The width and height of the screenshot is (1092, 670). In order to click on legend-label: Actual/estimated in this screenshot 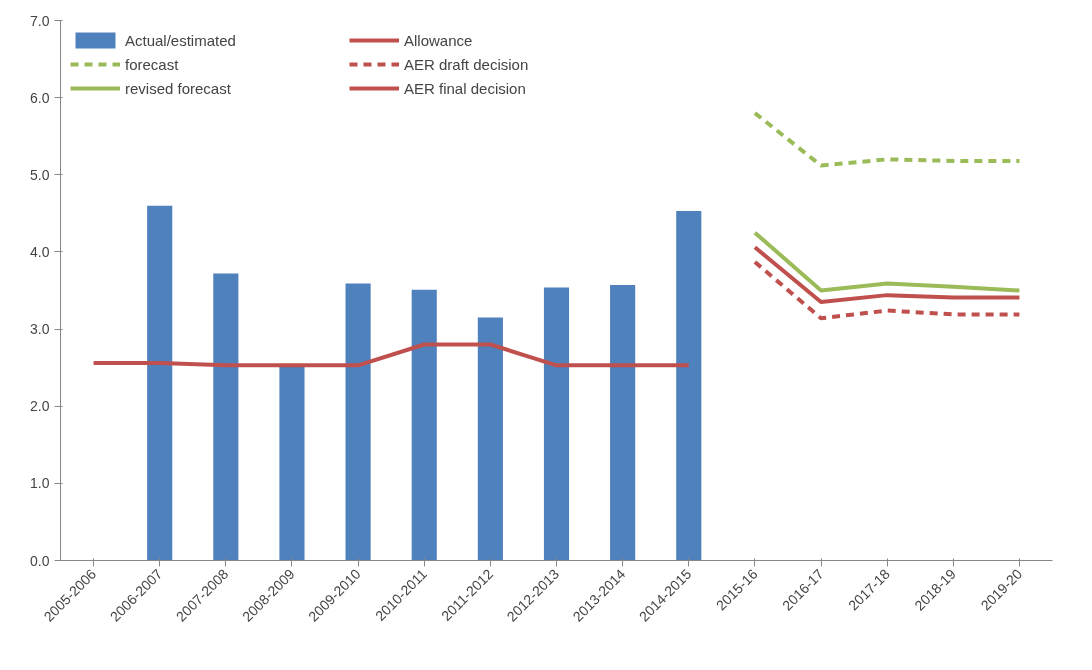, I will do `click(181, 40)`.